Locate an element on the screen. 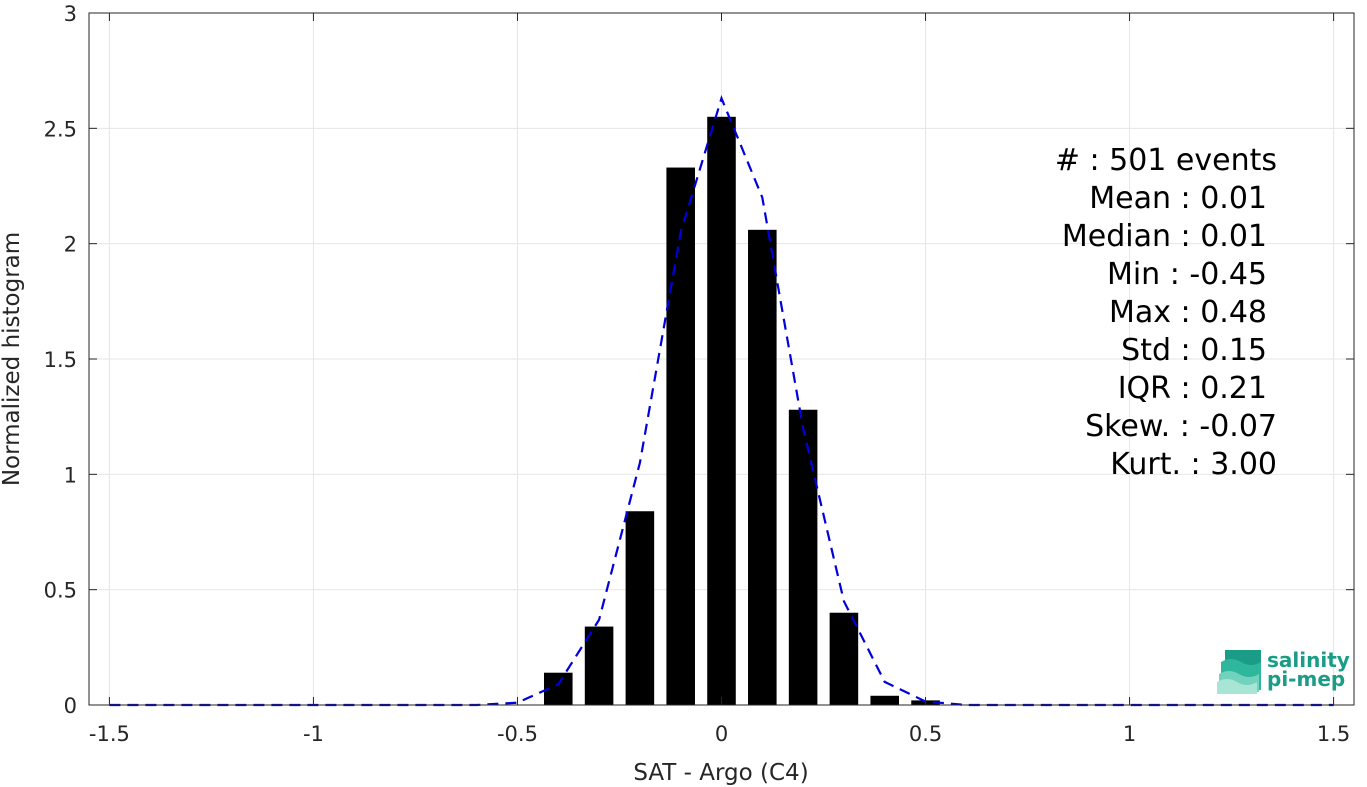 The height and width of the screenshot is (787, 1367). x-axis-label: SAT - Argo (C4) is located at coordinates (720, 773).